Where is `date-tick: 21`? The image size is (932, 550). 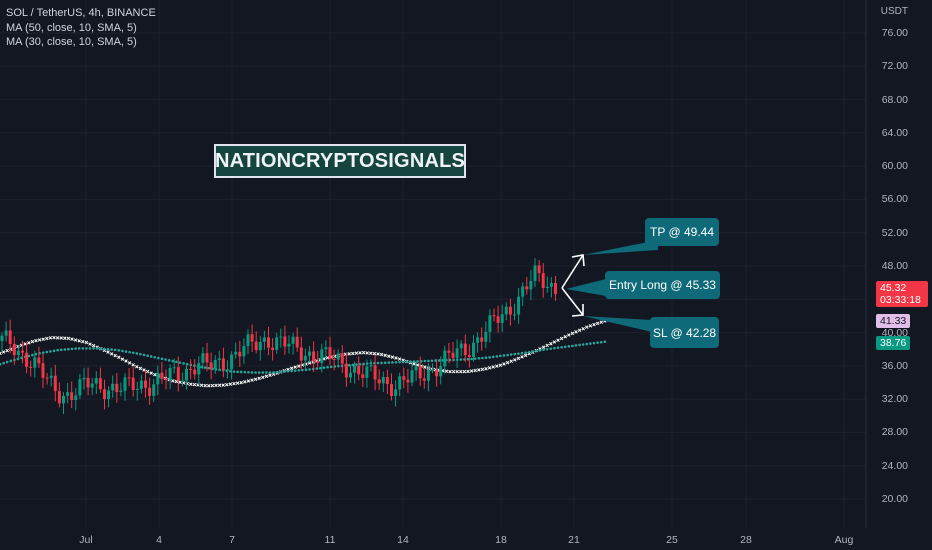
date-tick: 21 is located at coordinates (574, 540).